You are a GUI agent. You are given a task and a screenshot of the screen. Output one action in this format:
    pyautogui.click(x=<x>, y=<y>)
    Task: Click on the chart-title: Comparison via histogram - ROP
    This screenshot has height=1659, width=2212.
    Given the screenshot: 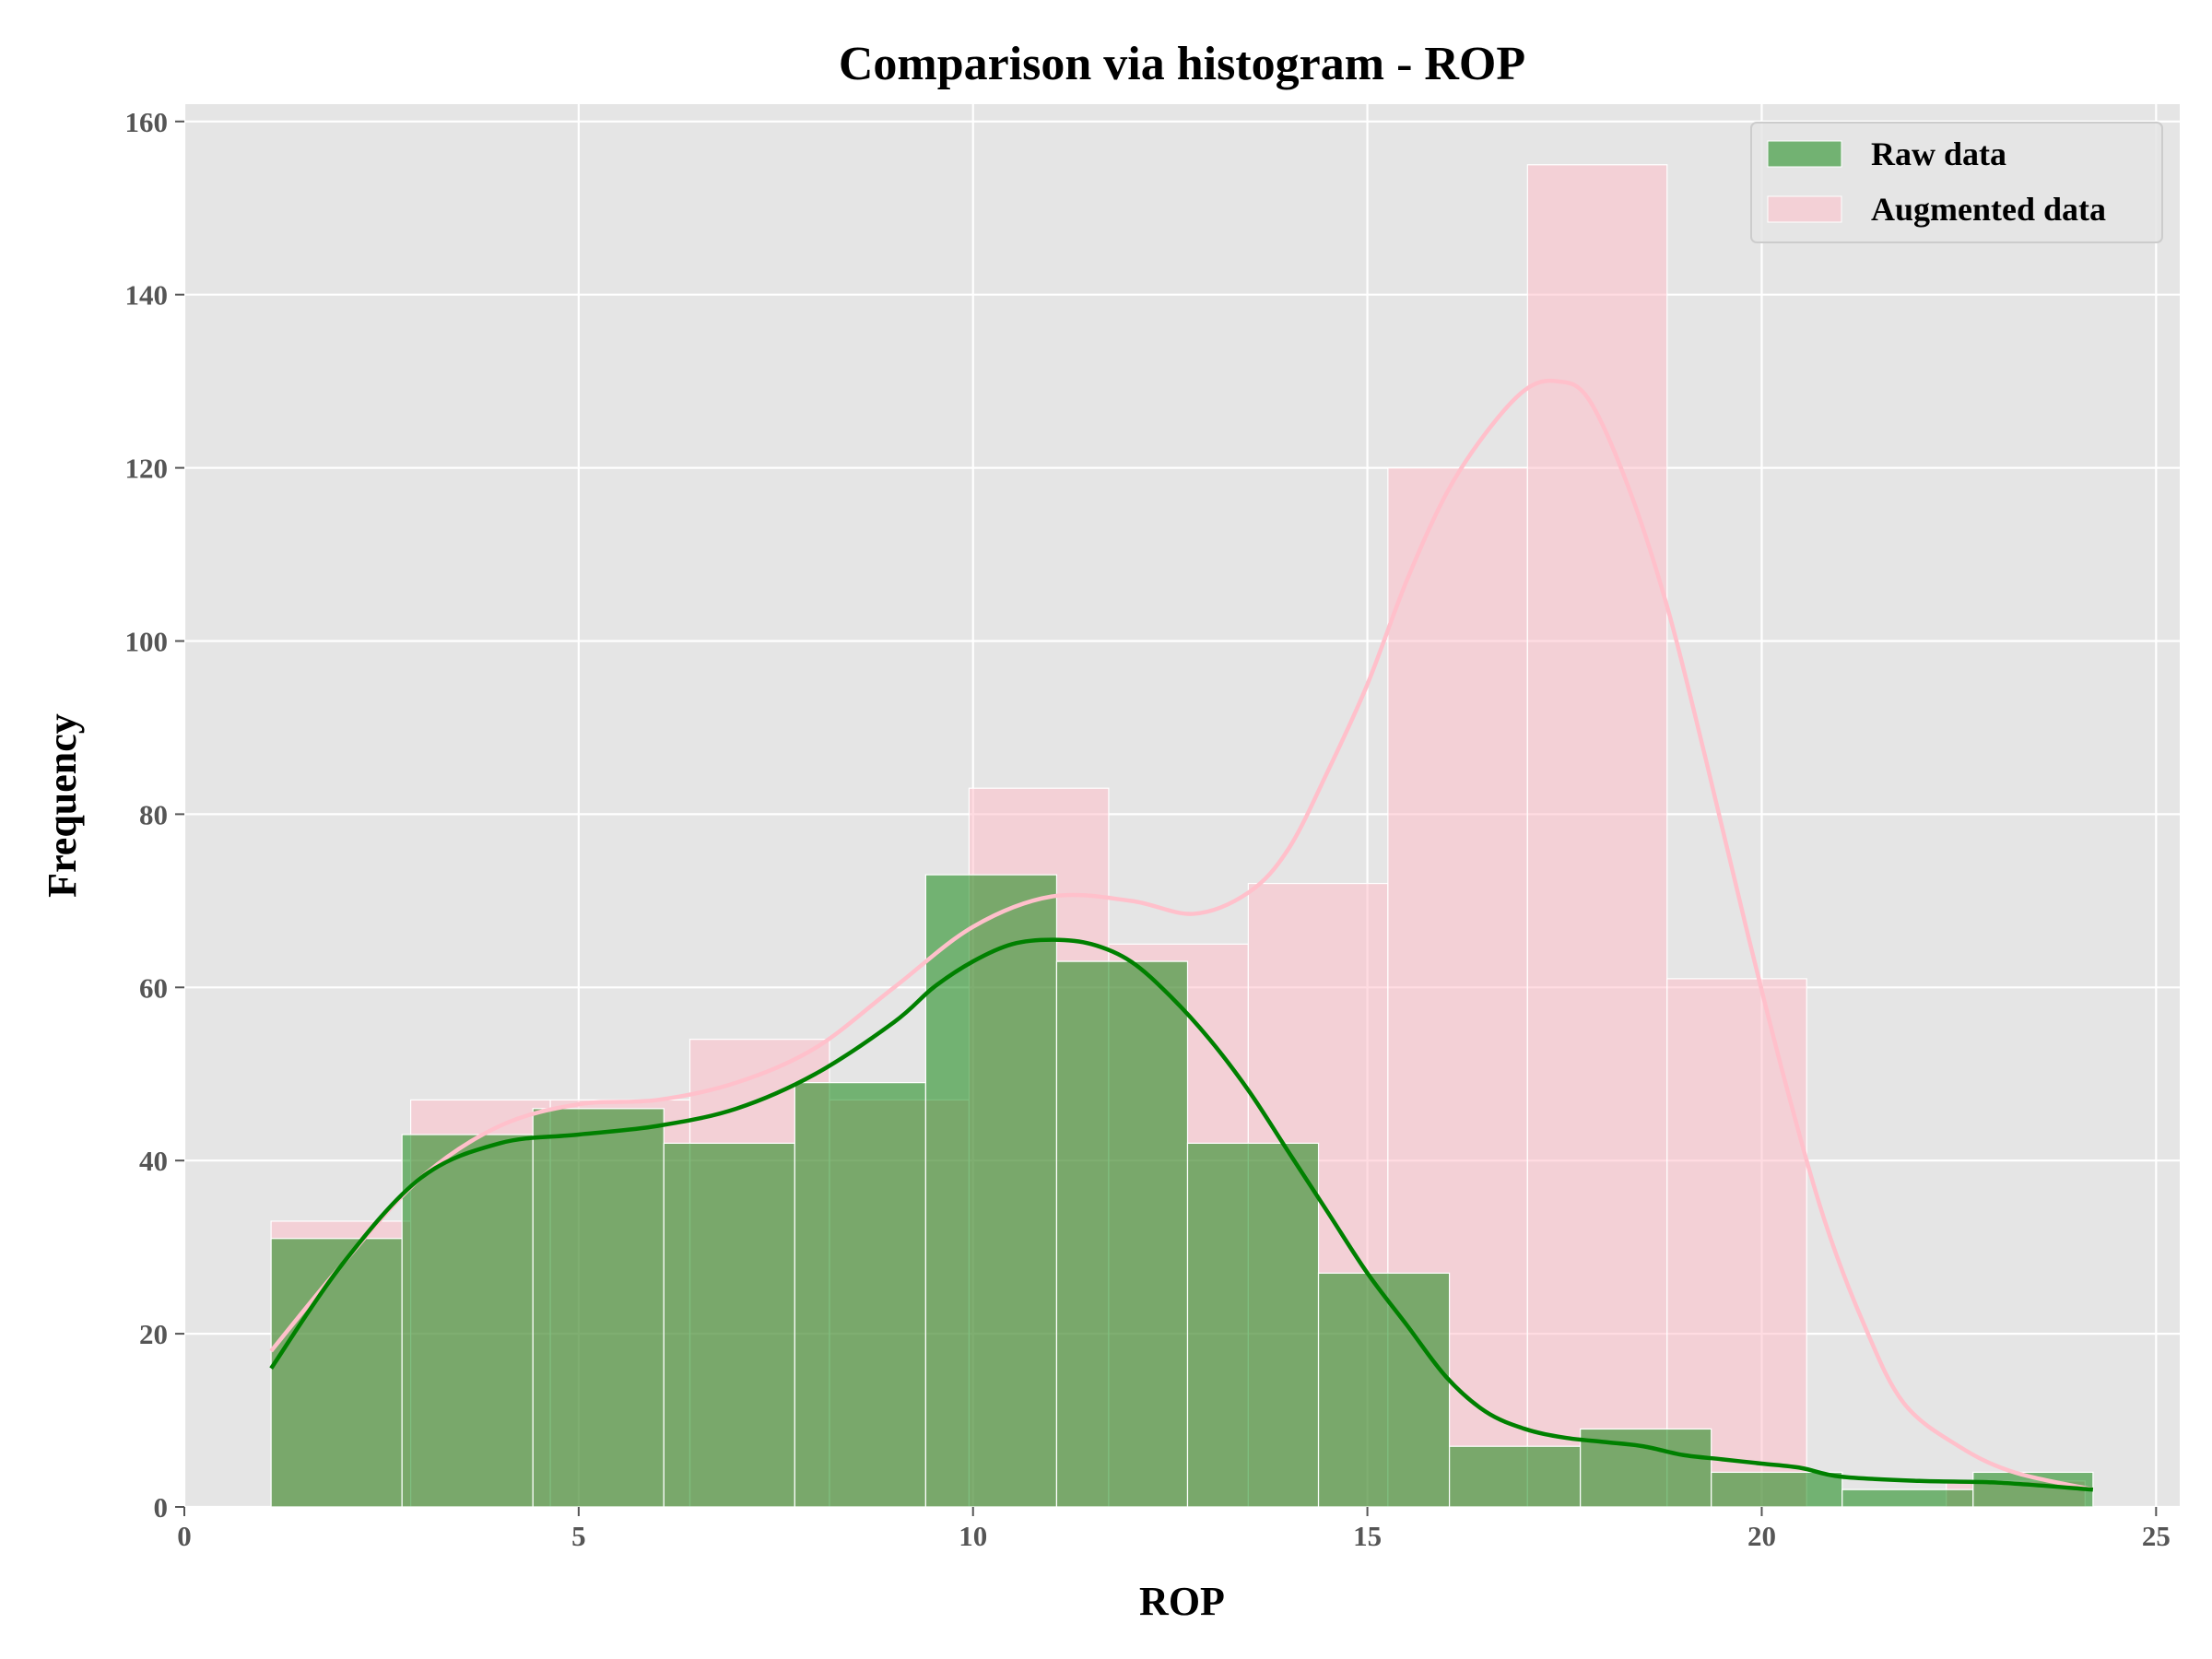 What is the action you would take?
    pyautogui.click(x=1182, y=64)
    